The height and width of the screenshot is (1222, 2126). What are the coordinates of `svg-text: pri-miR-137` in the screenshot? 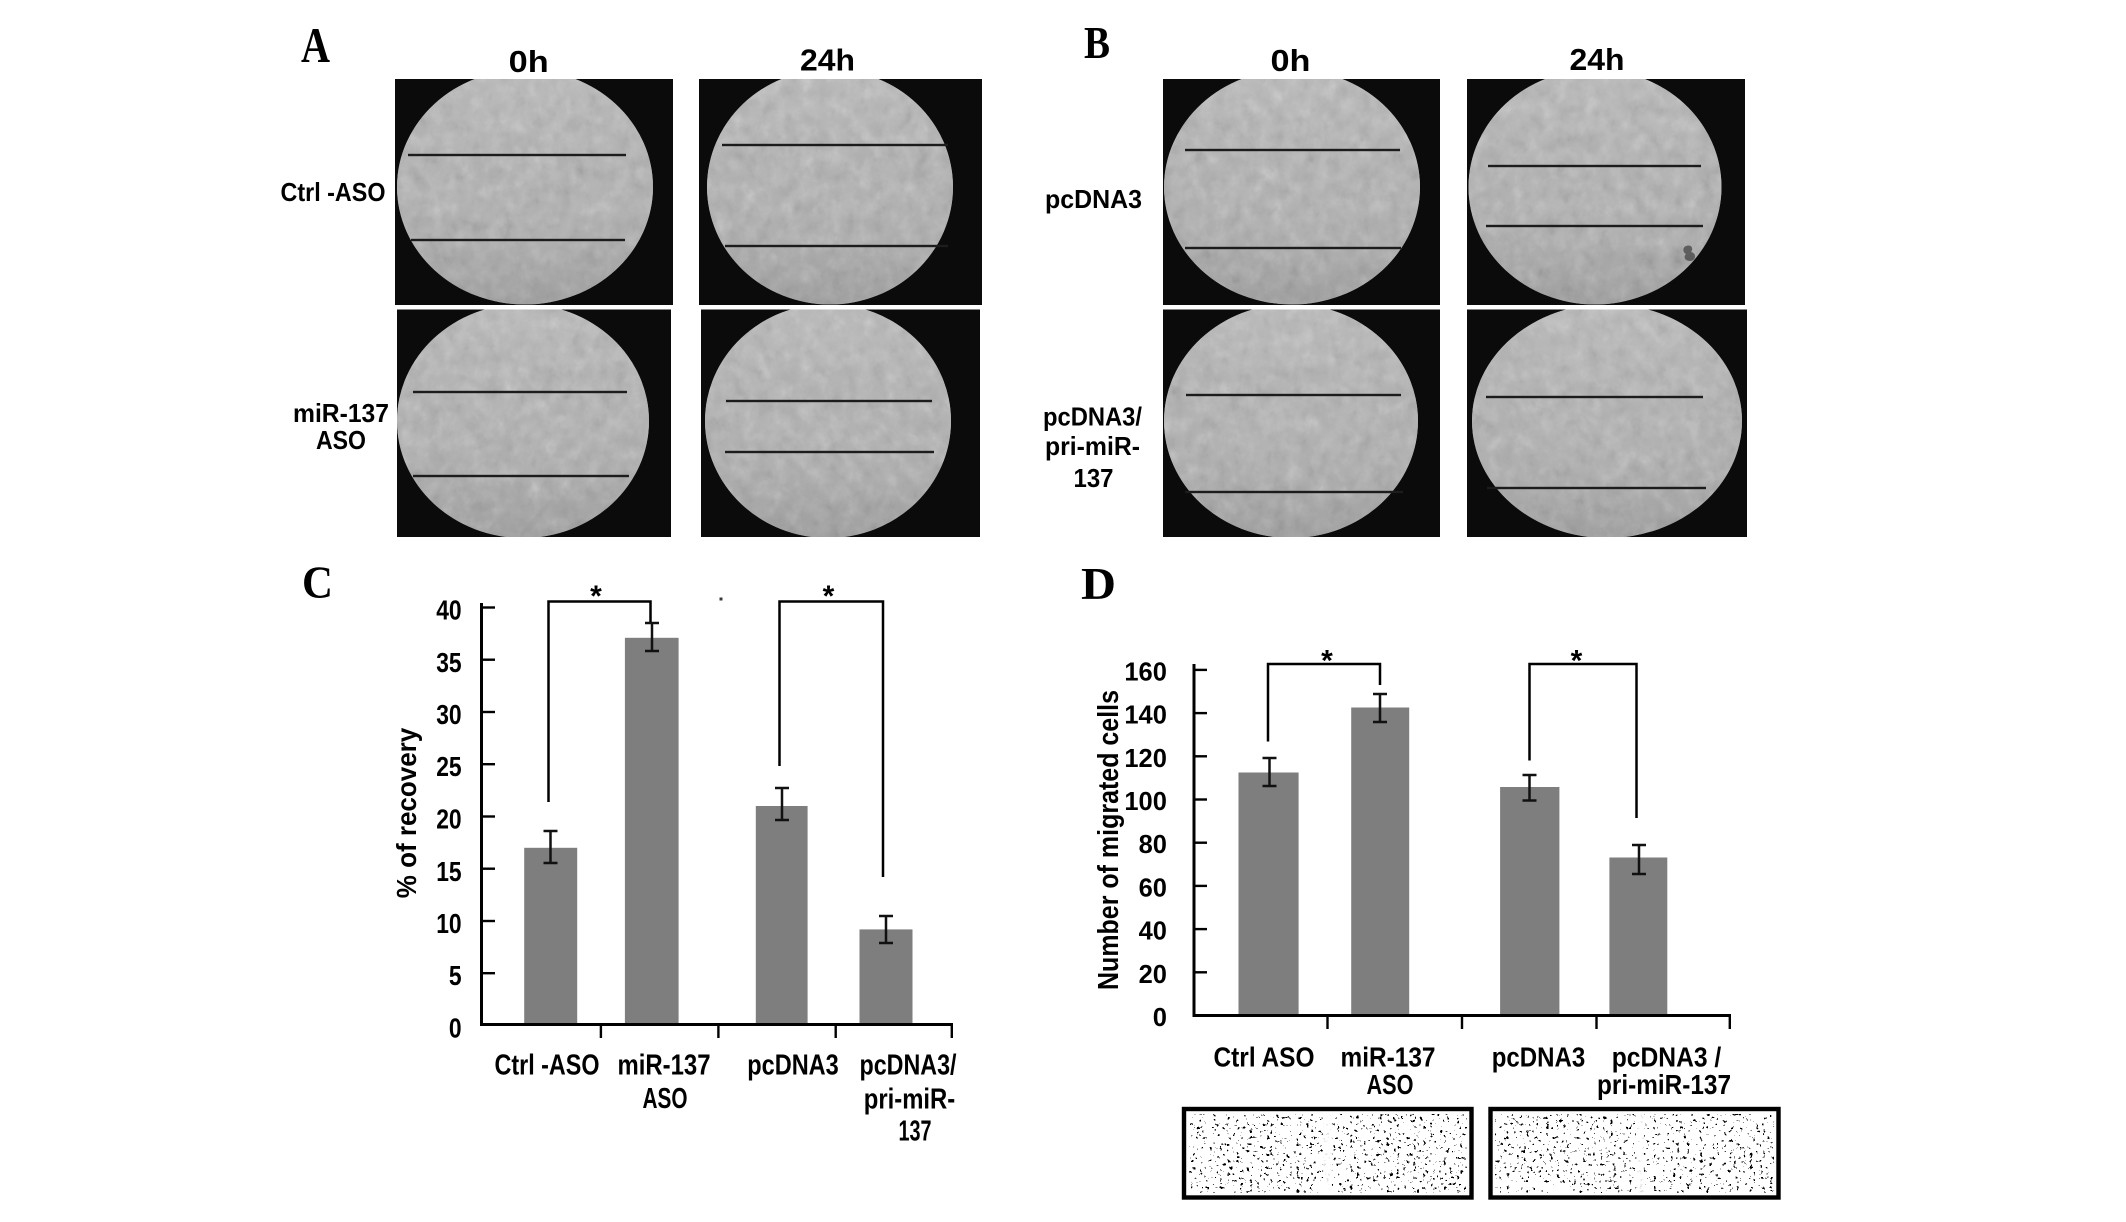 It's located at (1664, 1084).